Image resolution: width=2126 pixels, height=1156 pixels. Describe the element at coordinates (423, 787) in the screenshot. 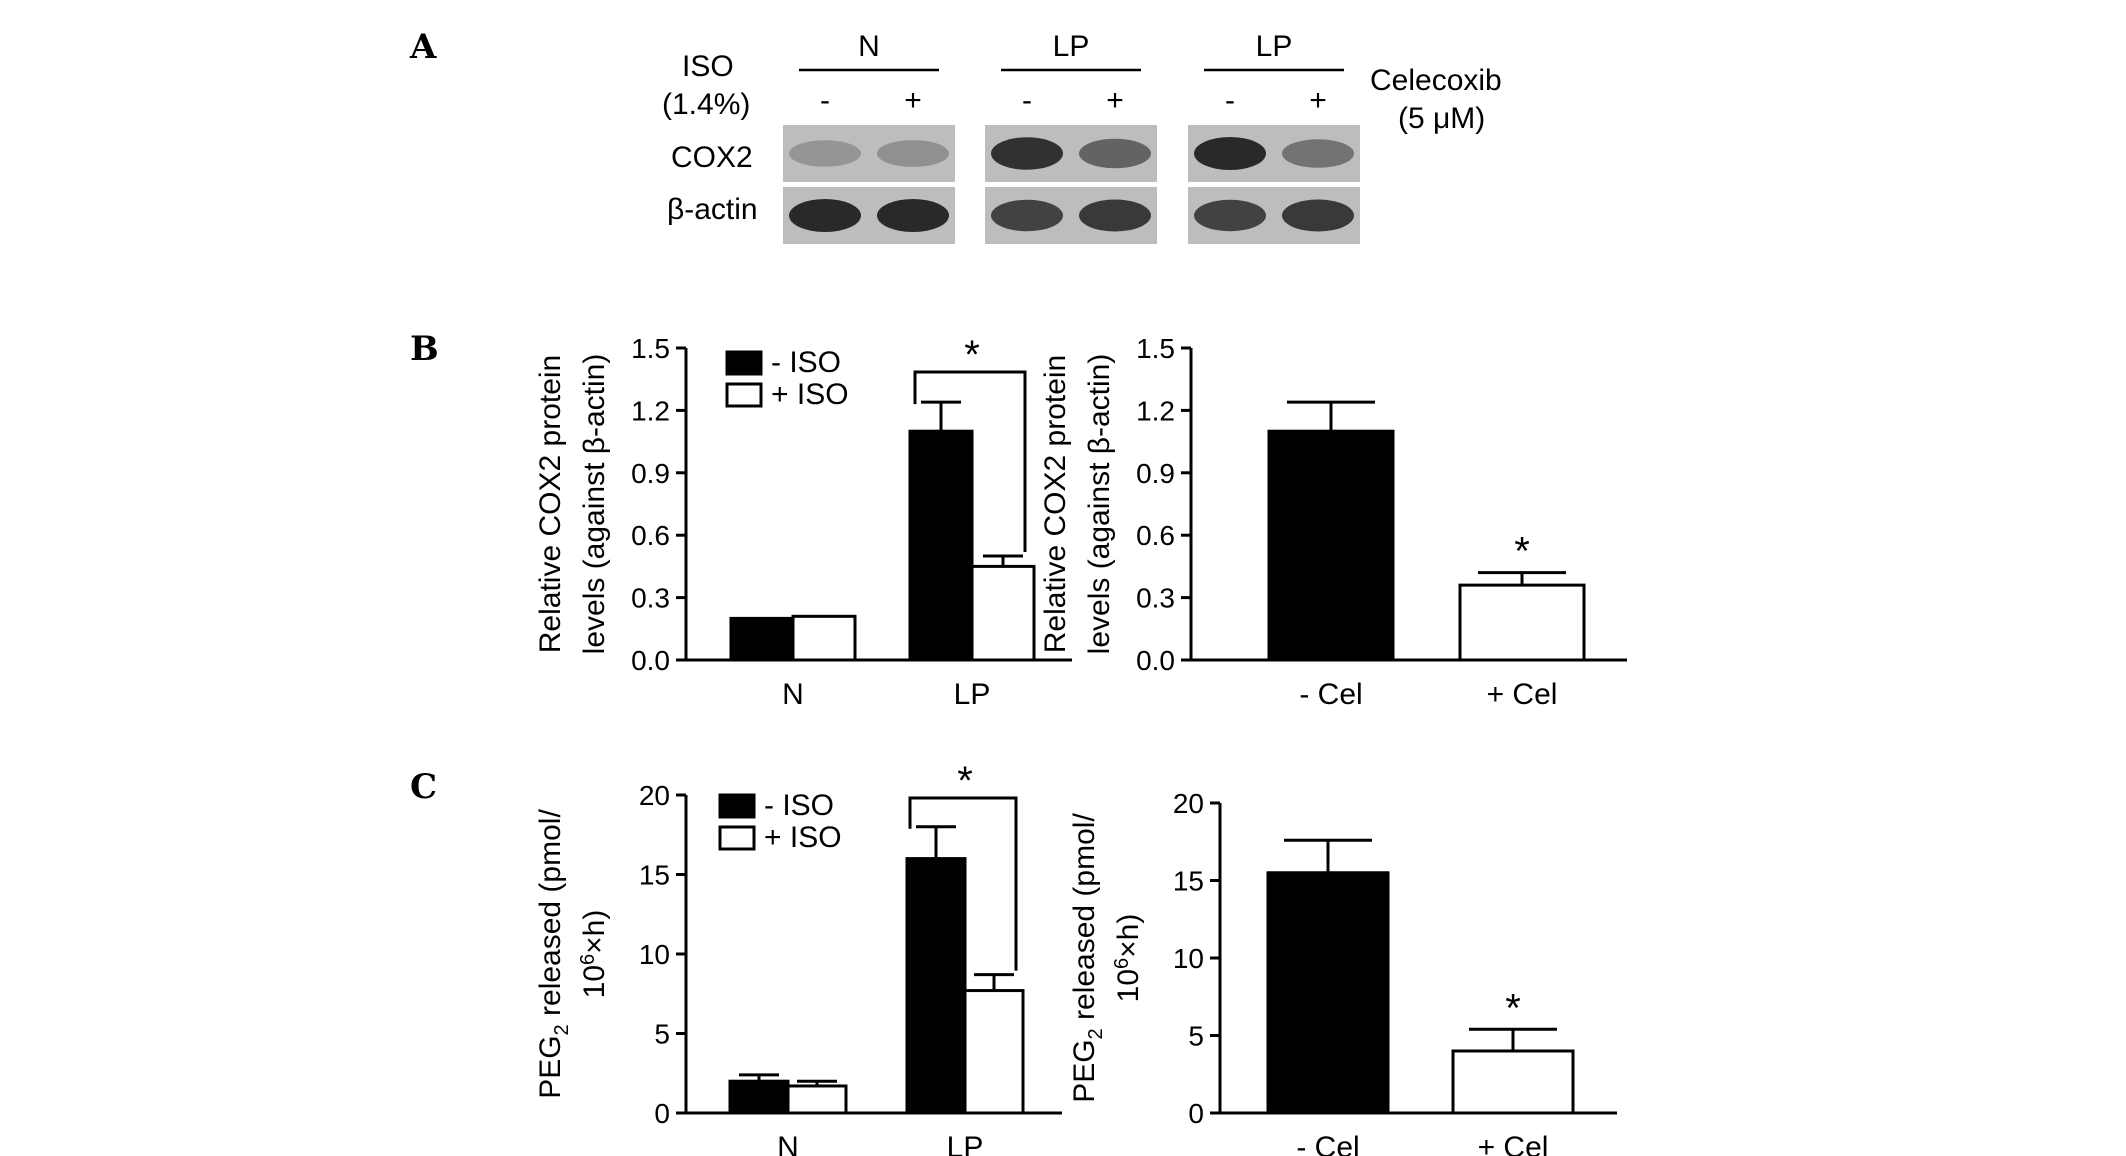

I see `panel-letter-c: C` at that location.